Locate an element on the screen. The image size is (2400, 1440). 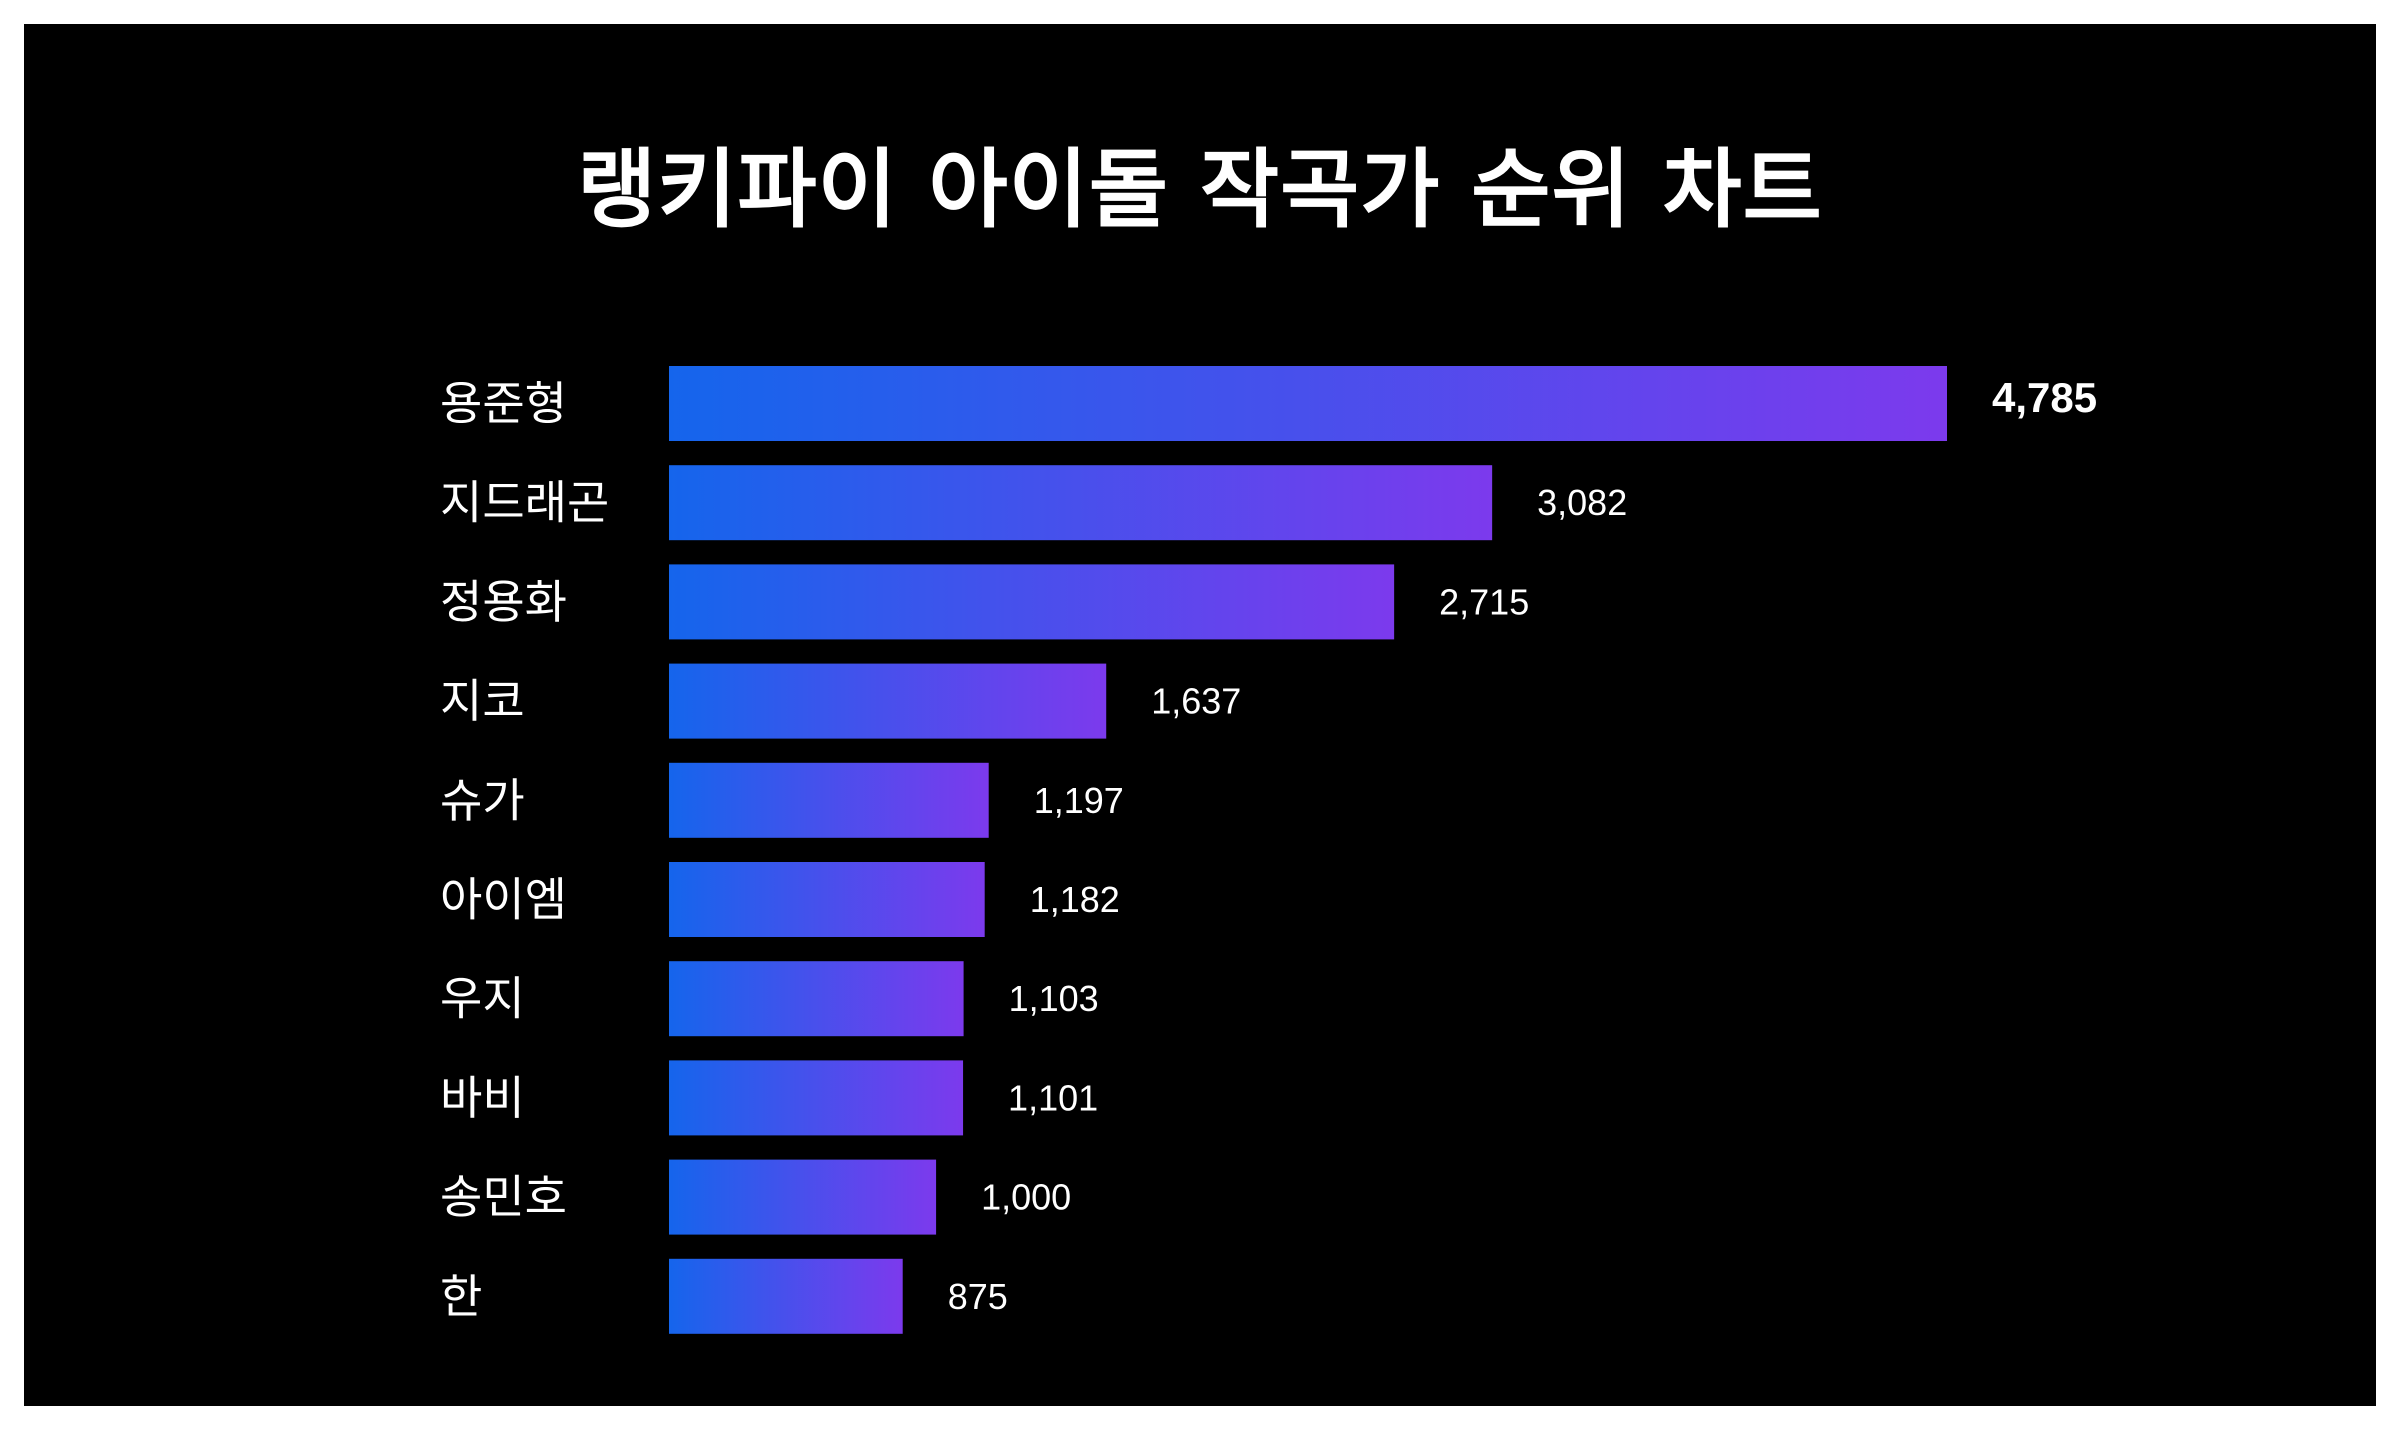
category-label: 지코 is located at coordinates (482, 701).